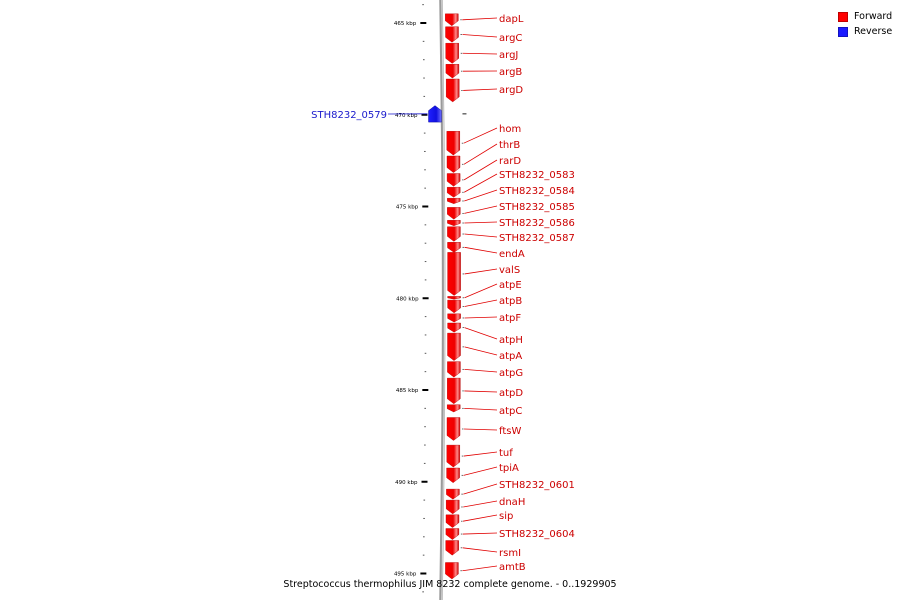 This screenshot has height=600, width=900. I want to click on ruler-tick-label: 470 kbp, so click(406, 116).